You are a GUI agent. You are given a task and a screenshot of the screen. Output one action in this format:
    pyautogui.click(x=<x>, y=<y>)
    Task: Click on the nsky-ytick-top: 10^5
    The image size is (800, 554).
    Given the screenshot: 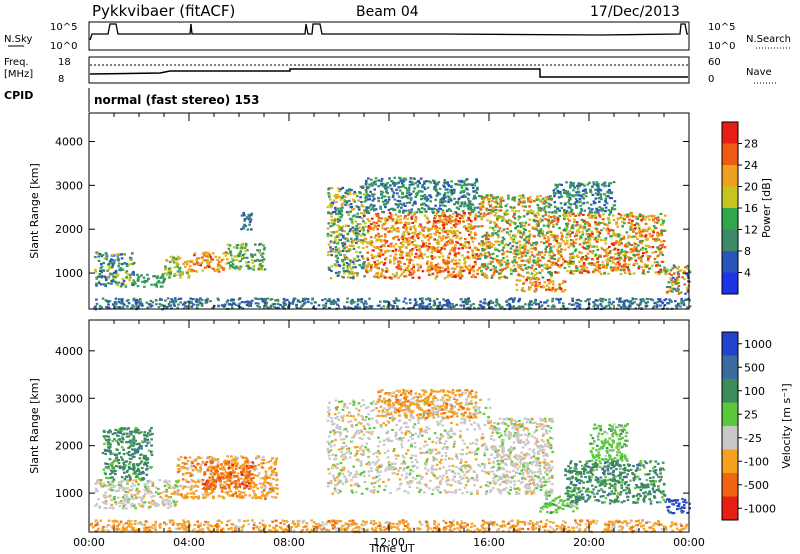 What is the action you would take?
    pyautogui.click(x=63, y=27)
    